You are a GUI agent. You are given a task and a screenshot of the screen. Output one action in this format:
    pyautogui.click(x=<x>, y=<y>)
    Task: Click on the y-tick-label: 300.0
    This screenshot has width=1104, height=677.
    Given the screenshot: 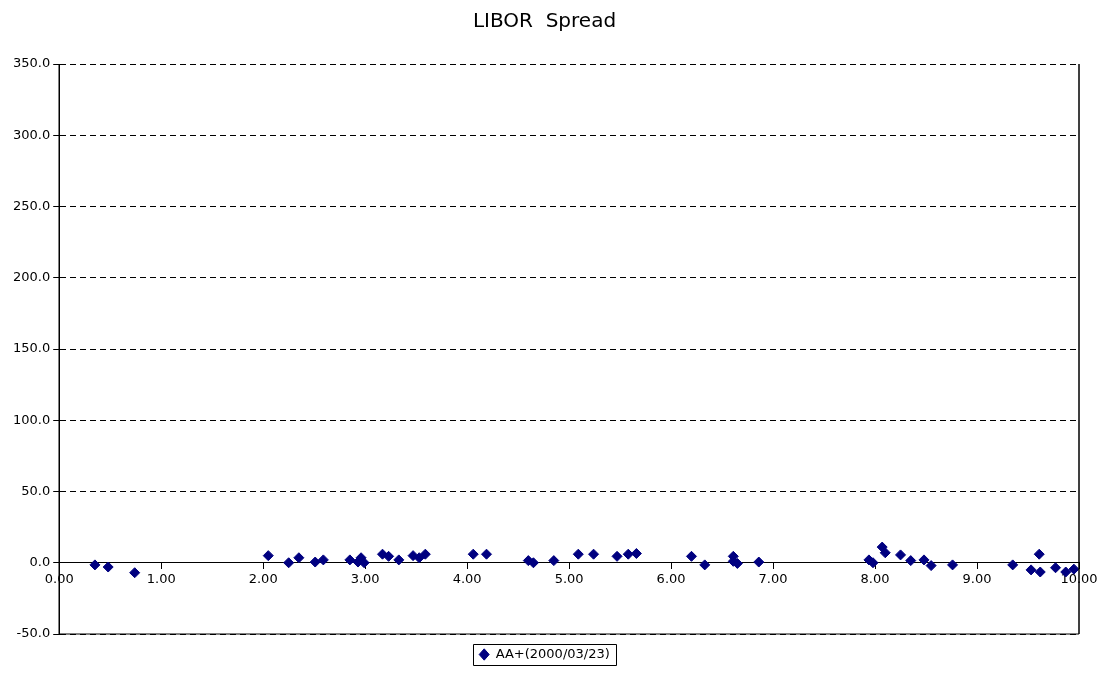 What is the action you would take?
    pyautogui.click(x=32, y=134)
    